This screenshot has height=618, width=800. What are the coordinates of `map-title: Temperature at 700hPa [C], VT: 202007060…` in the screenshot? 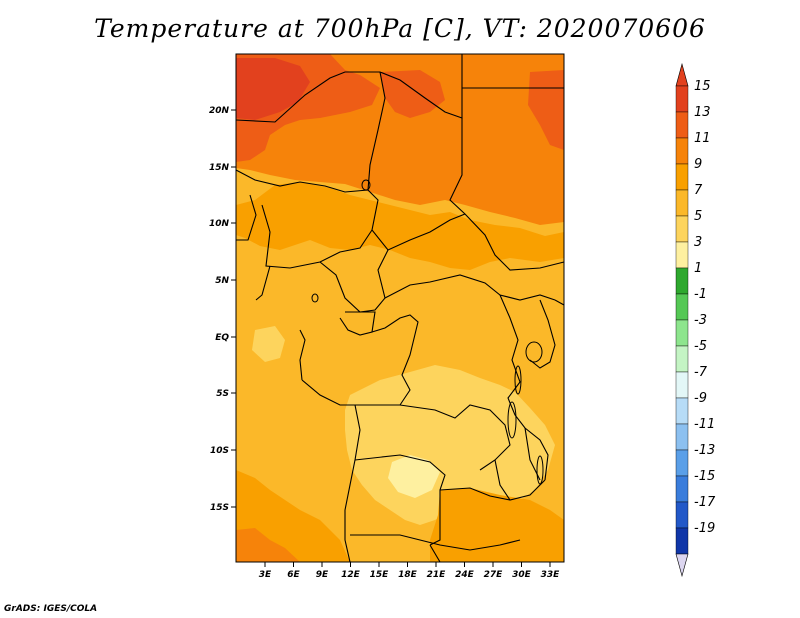 It's located at (400, 28).